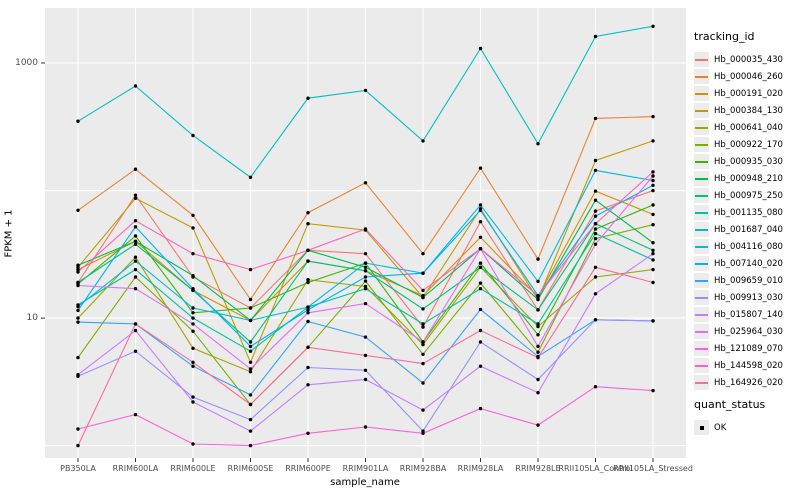  What do you see at coordinates (365, 468) in the screenshot?
I see `x-tick-label: RRIM901LA` at bounding box center [365, 468].